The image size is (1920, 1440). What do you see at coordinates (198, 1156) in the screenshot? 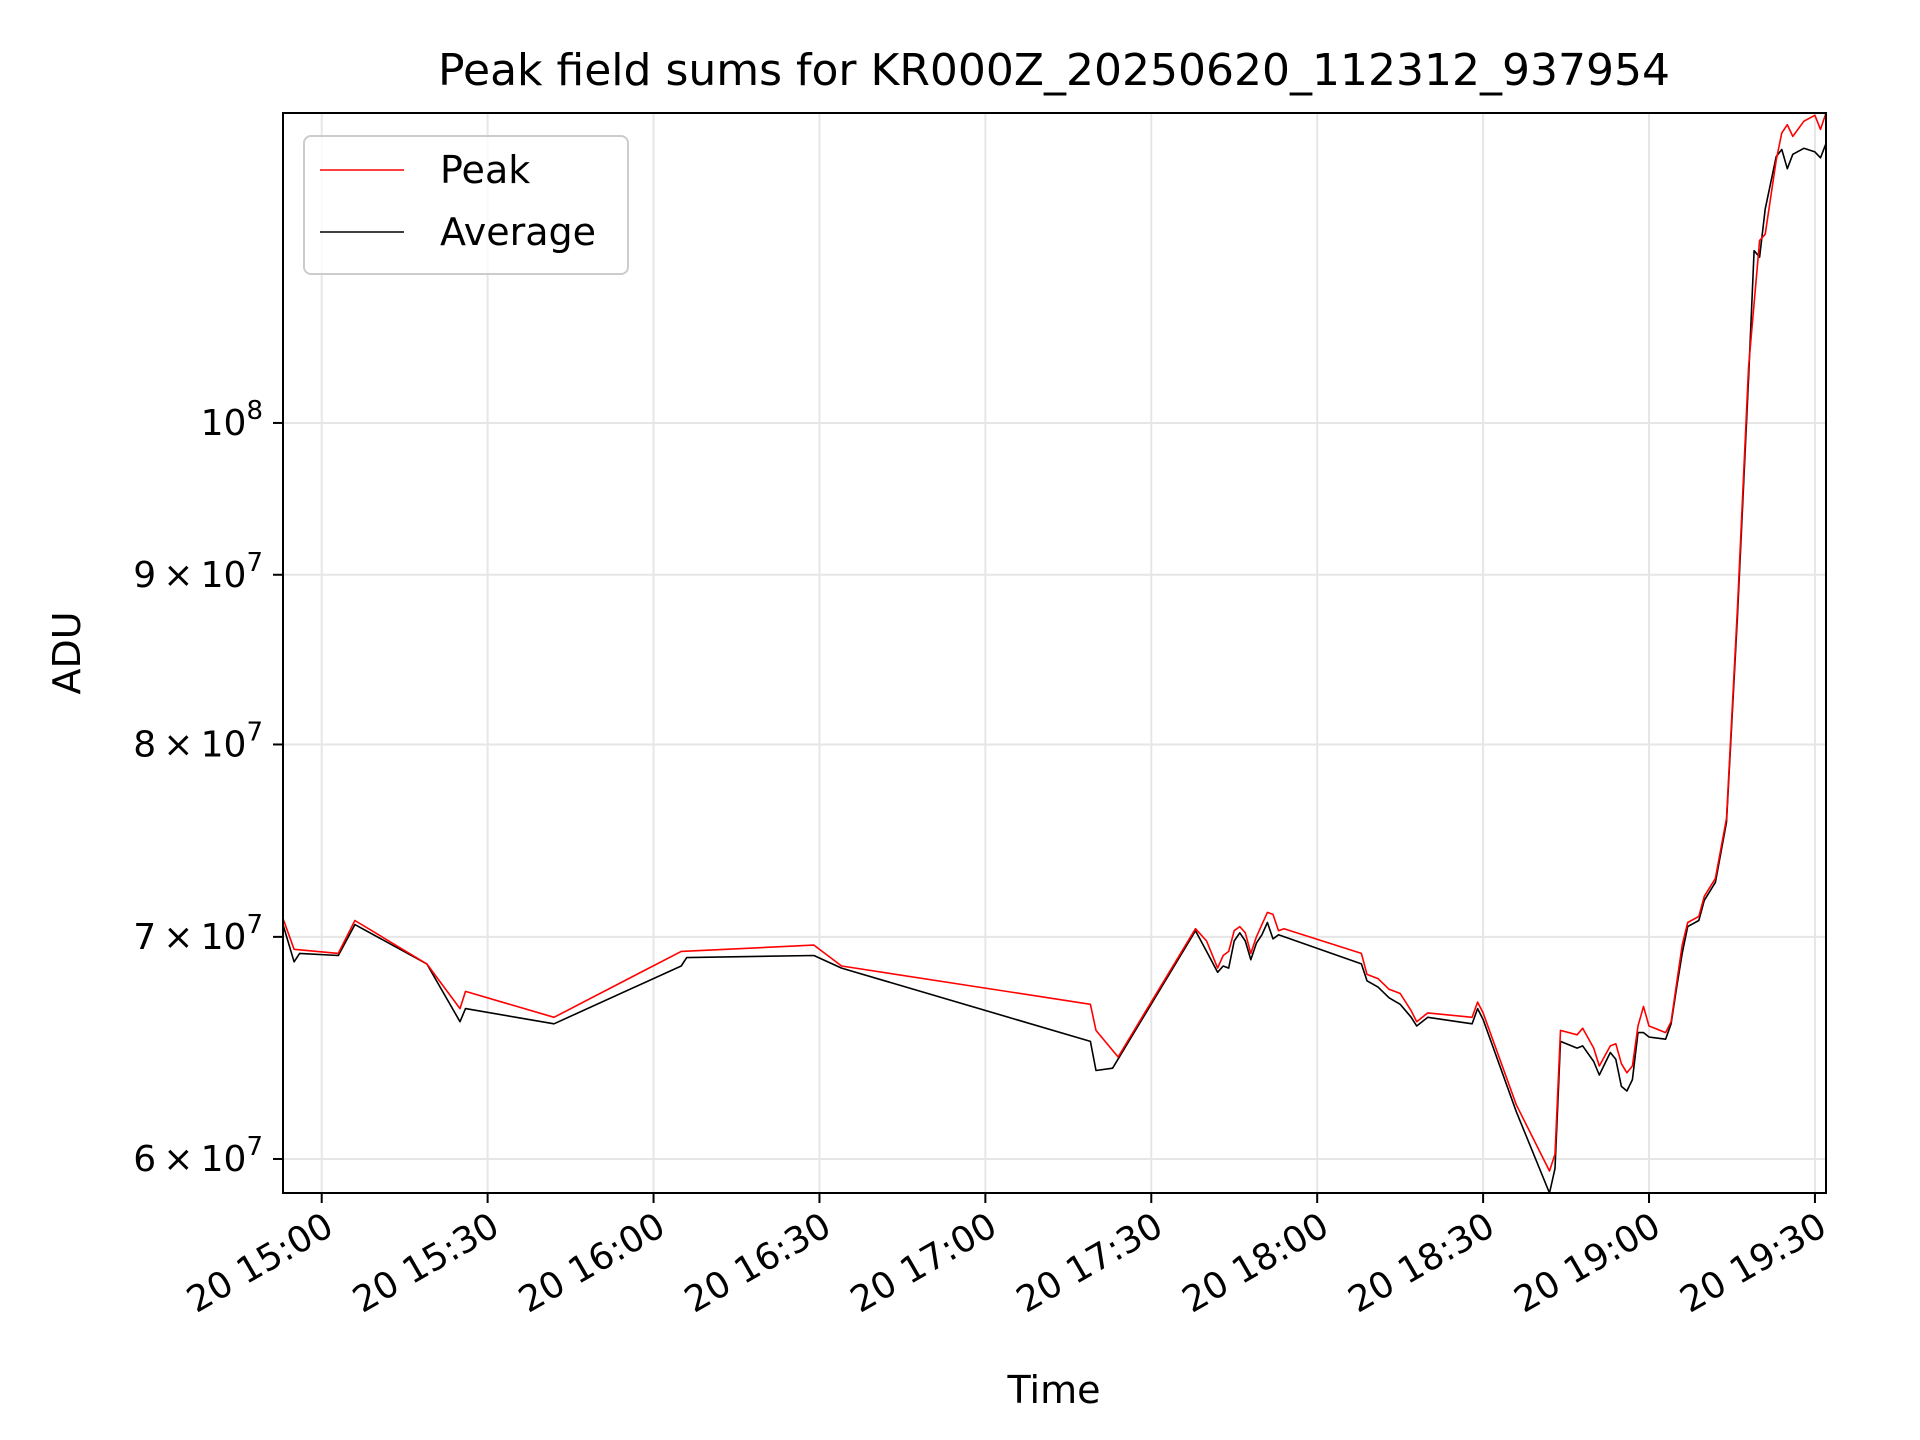
I see `y-tick-label: 6 × 107` at bounding box center [198, 1156].